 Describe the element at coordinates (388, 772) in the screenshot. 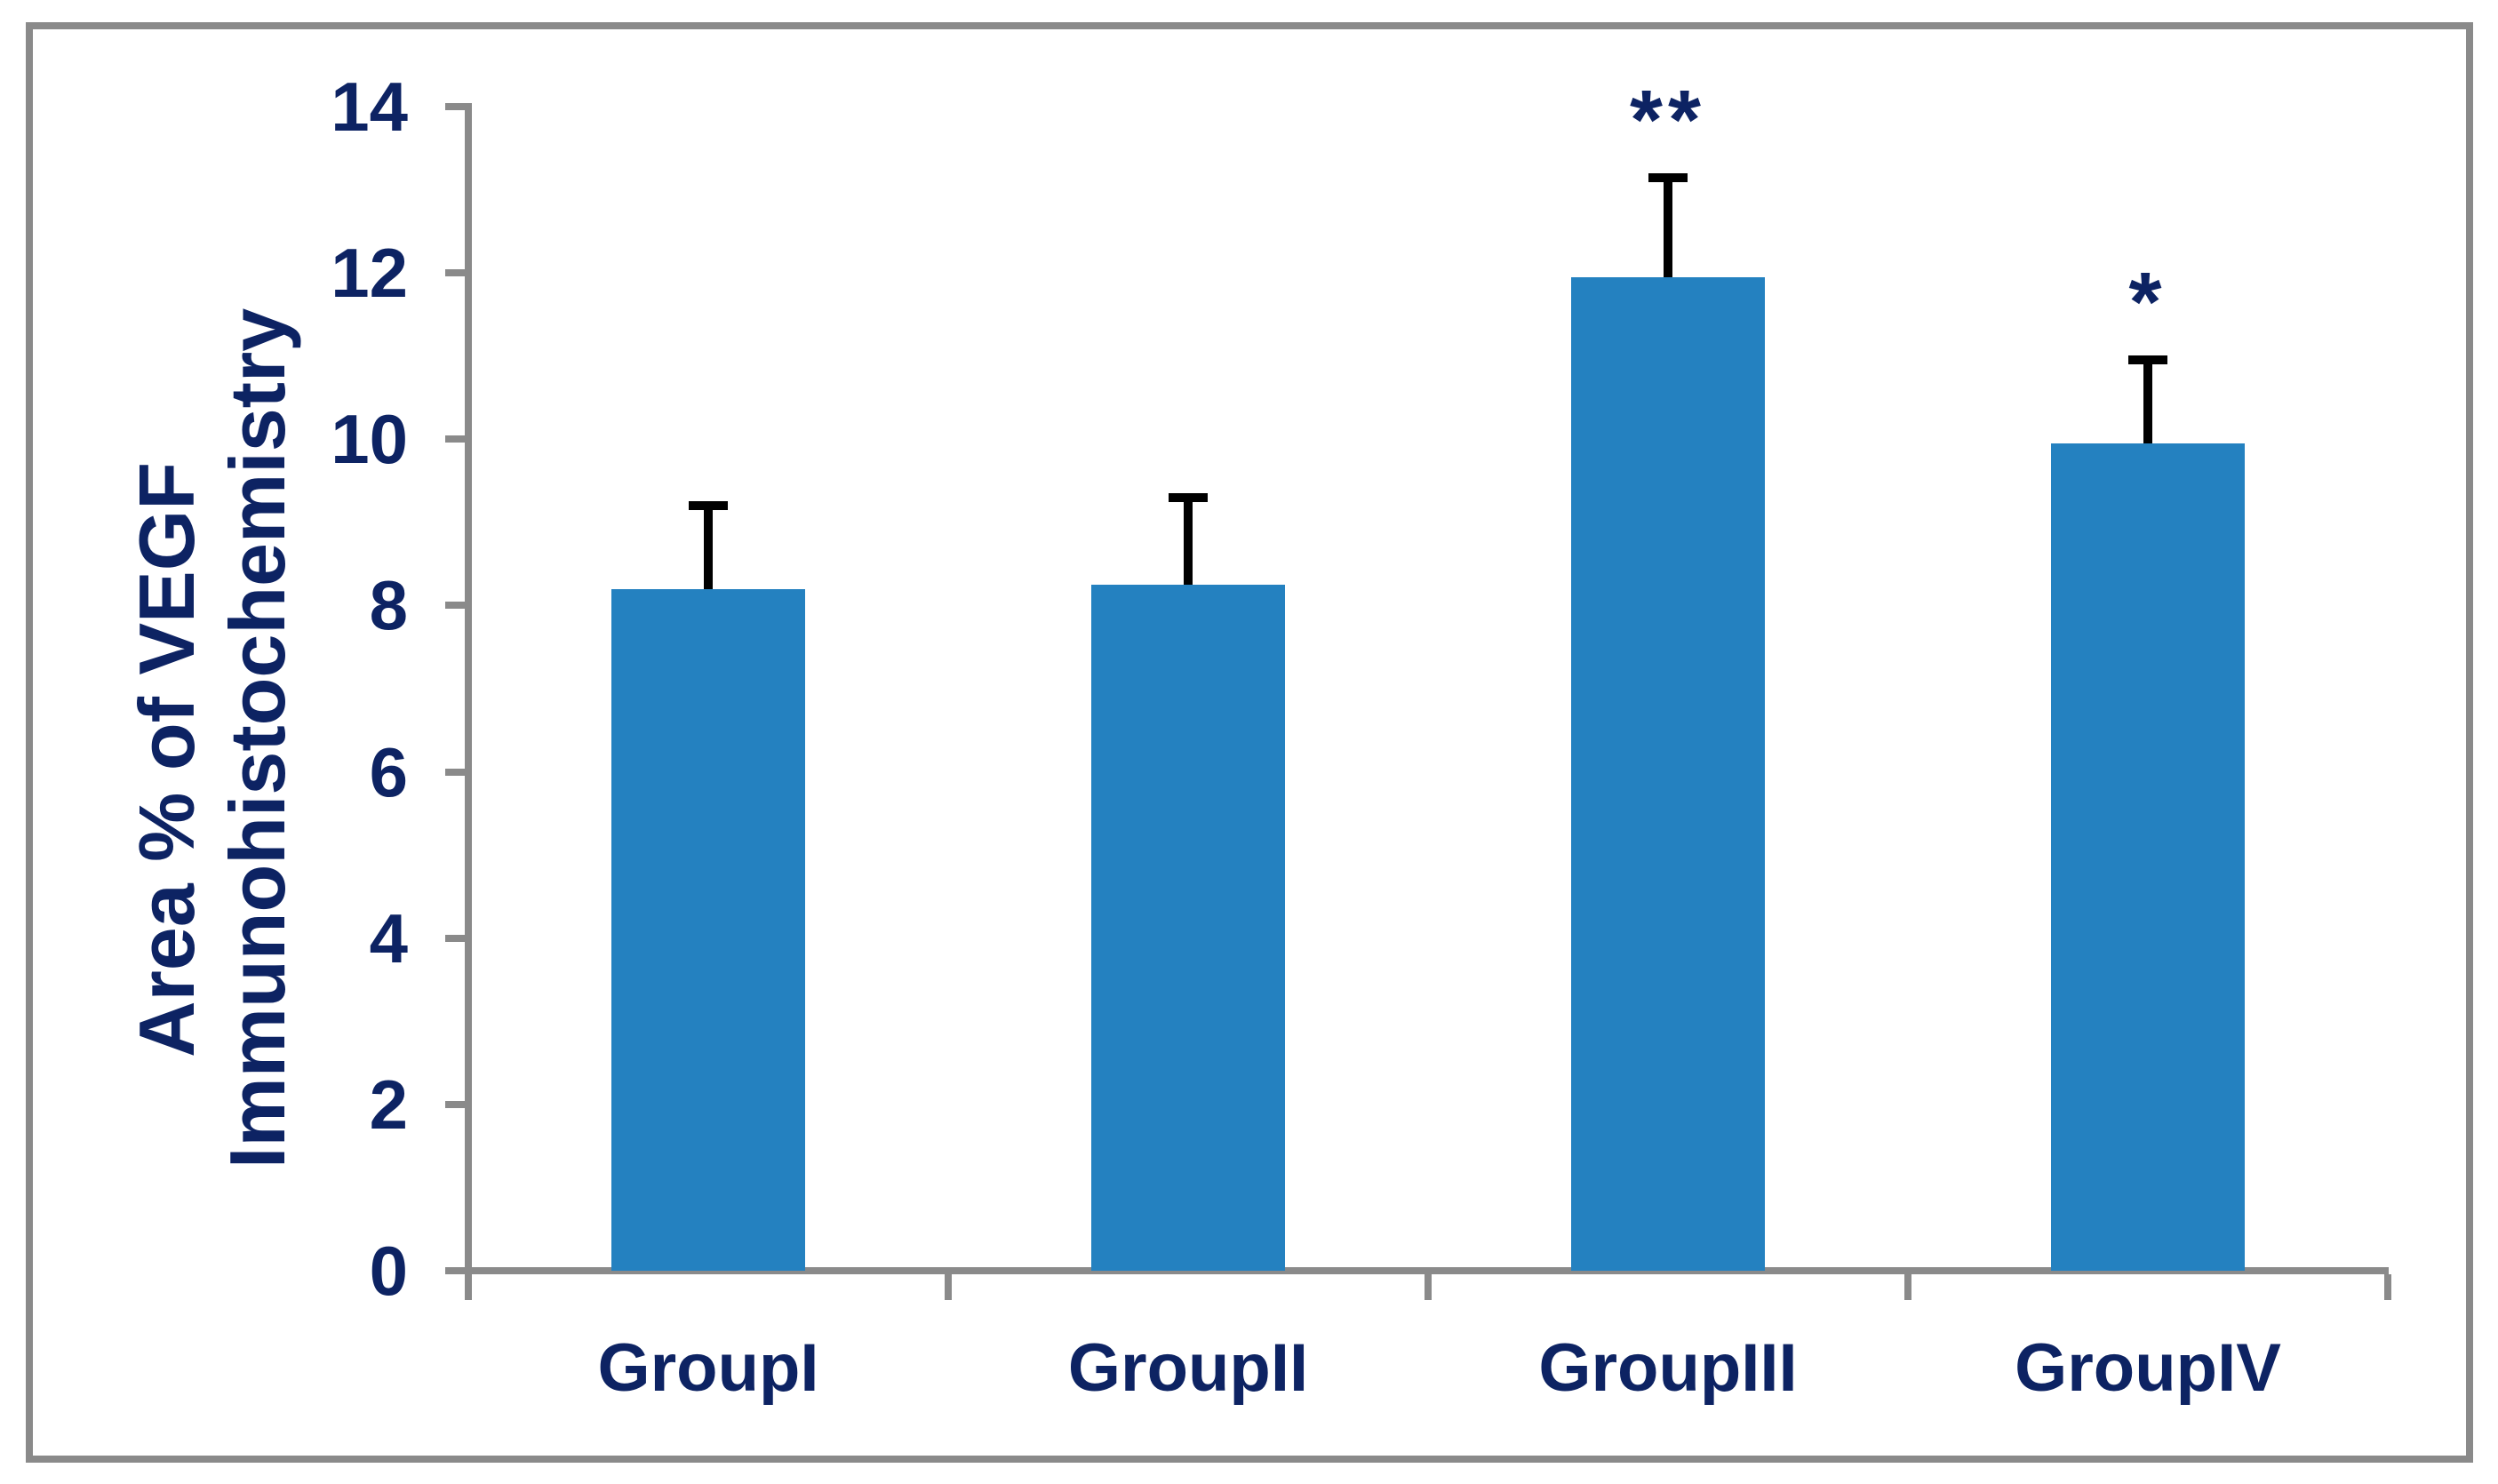

I see `y-tick-label: 6` at that location.